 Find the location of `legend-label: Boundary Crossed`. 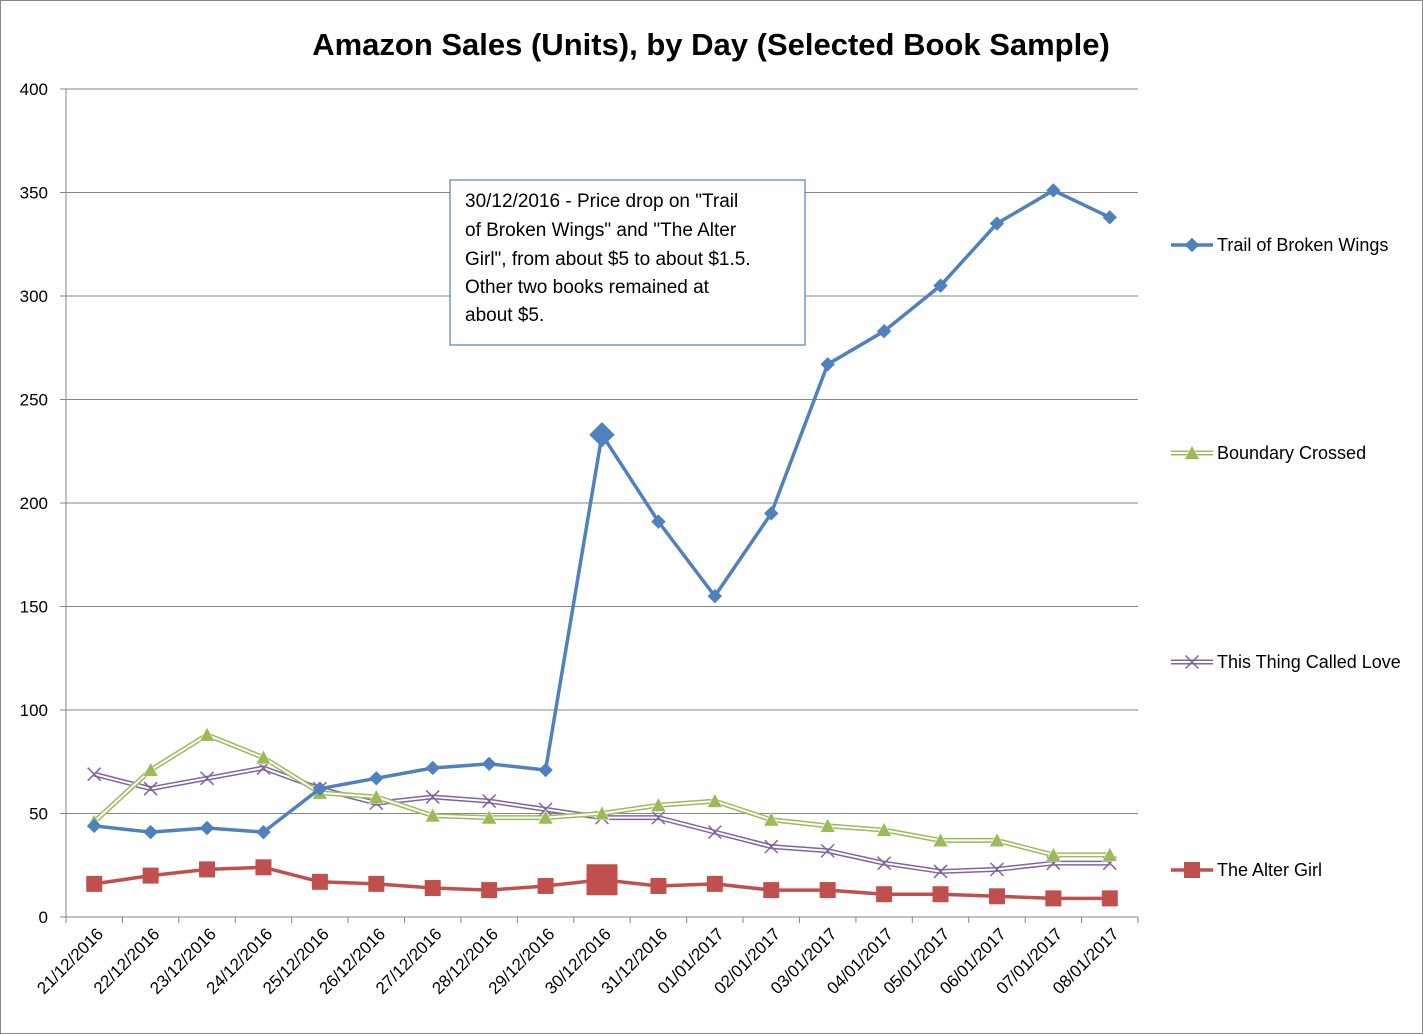

legend-label: Boundary Crossed is located at coordinates (1291, 453).